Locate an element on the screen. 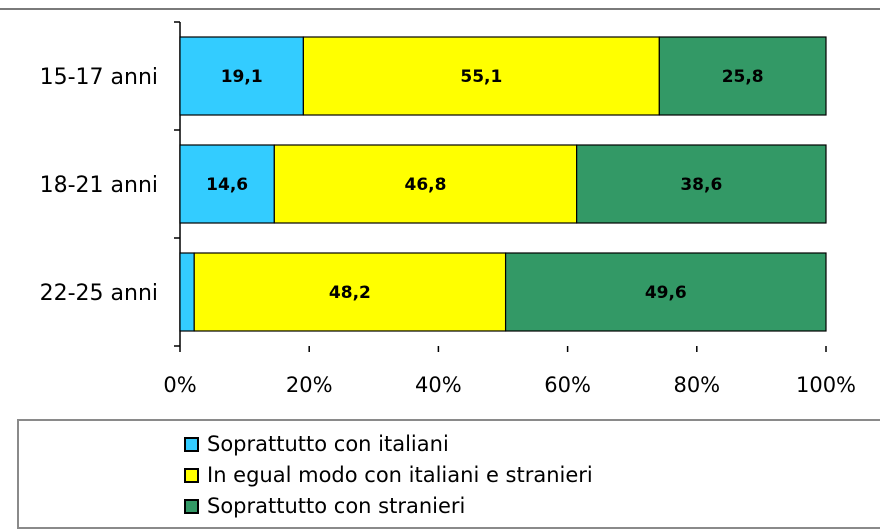  data-label: 48,2 is located at coordinates (350, 293).